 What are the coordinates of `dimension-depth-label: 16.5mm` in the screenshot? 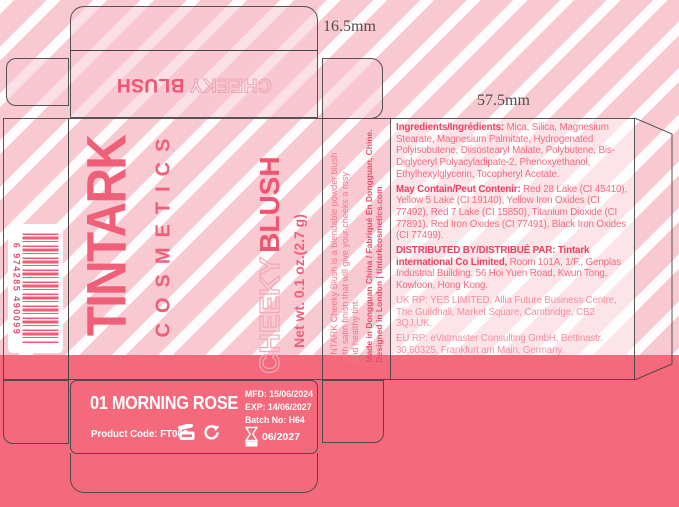 It's located at (349, 26).